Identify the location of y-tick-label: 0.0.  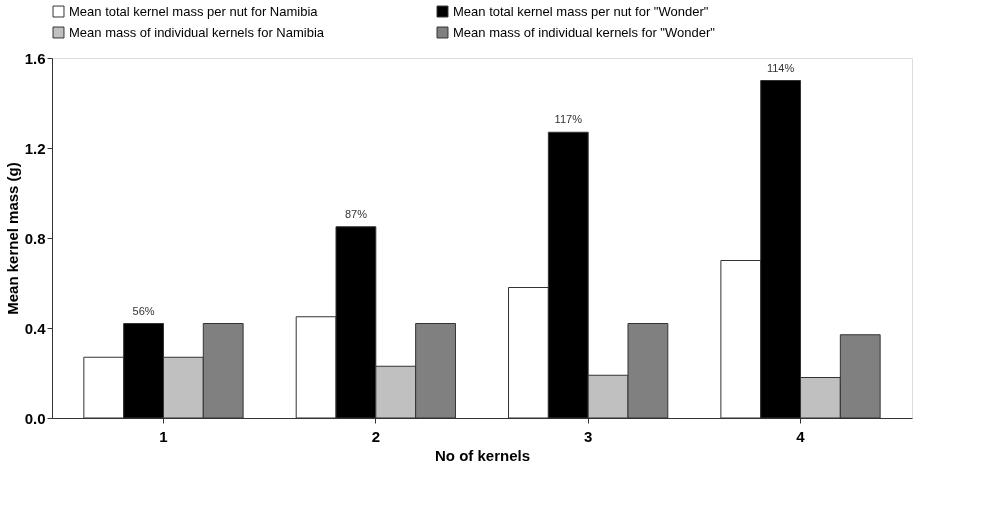
(35, 418).